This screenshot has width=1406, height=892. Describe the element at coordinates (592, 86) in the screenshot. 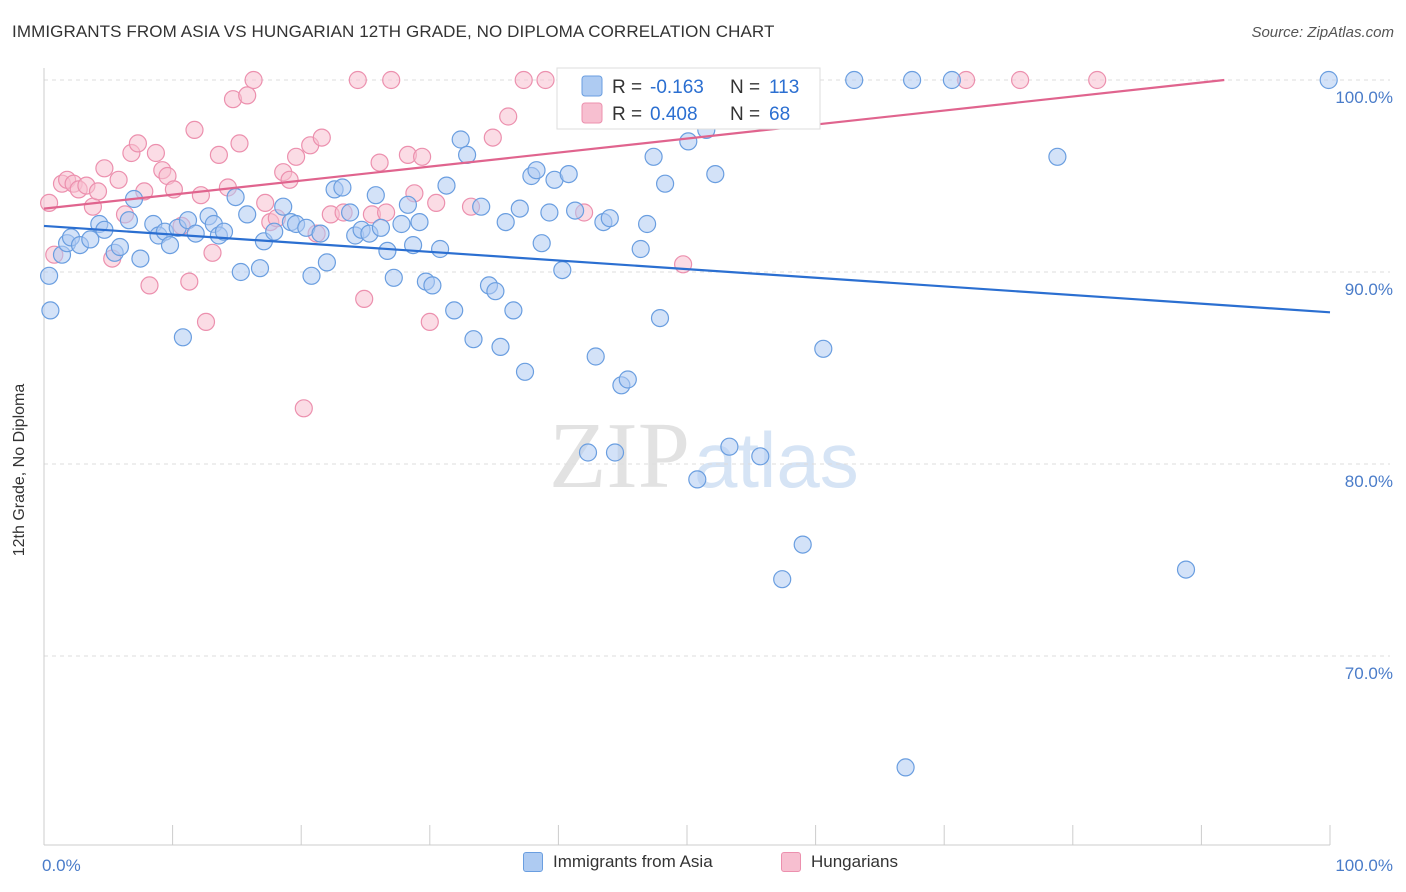

I see `legend-stats-swatch-asia` at that location.